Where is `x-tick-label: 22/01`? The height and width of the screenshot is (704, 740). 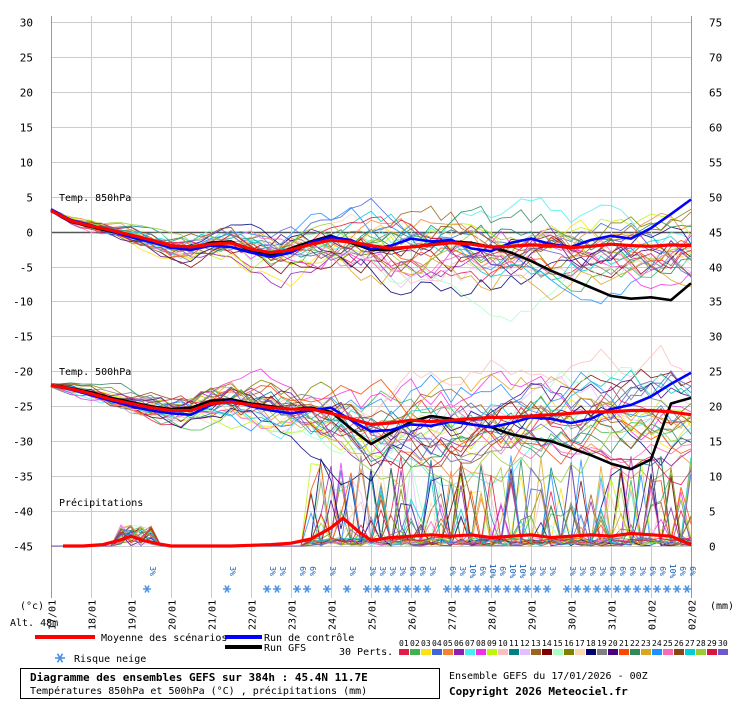
x-tick-label: 22/01 is located at coordinates (253, 615).